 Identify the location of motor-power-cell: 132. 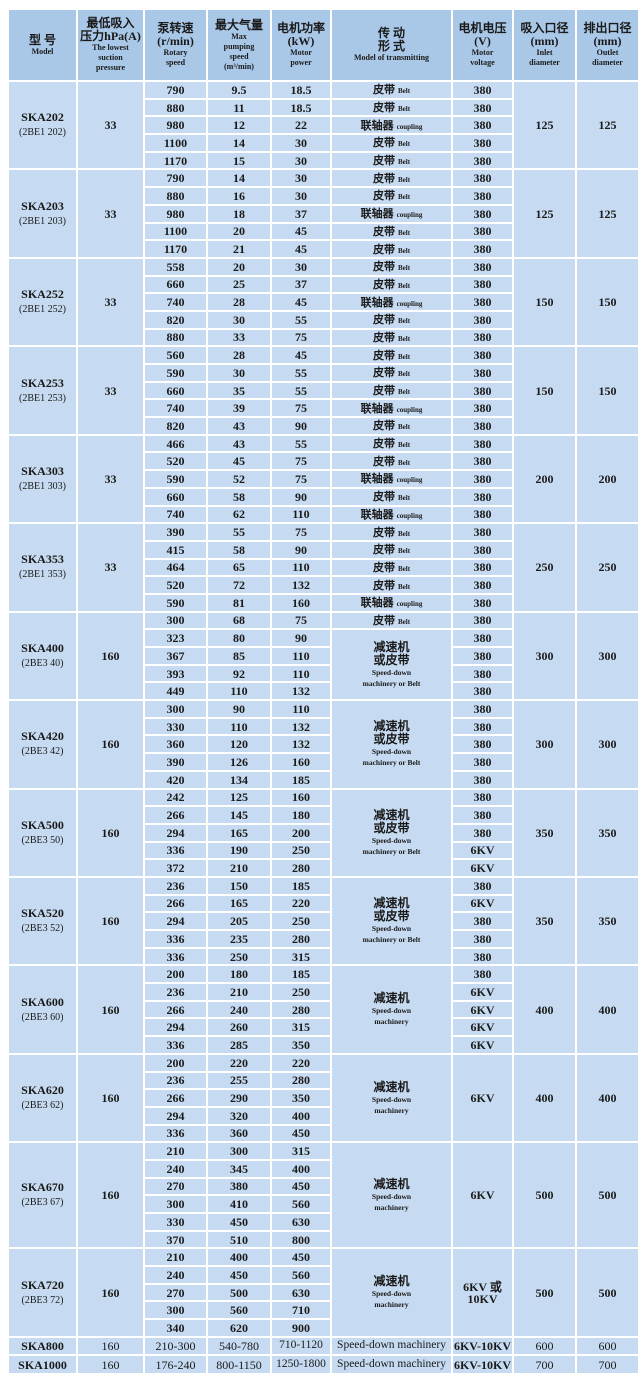
(301, 744).